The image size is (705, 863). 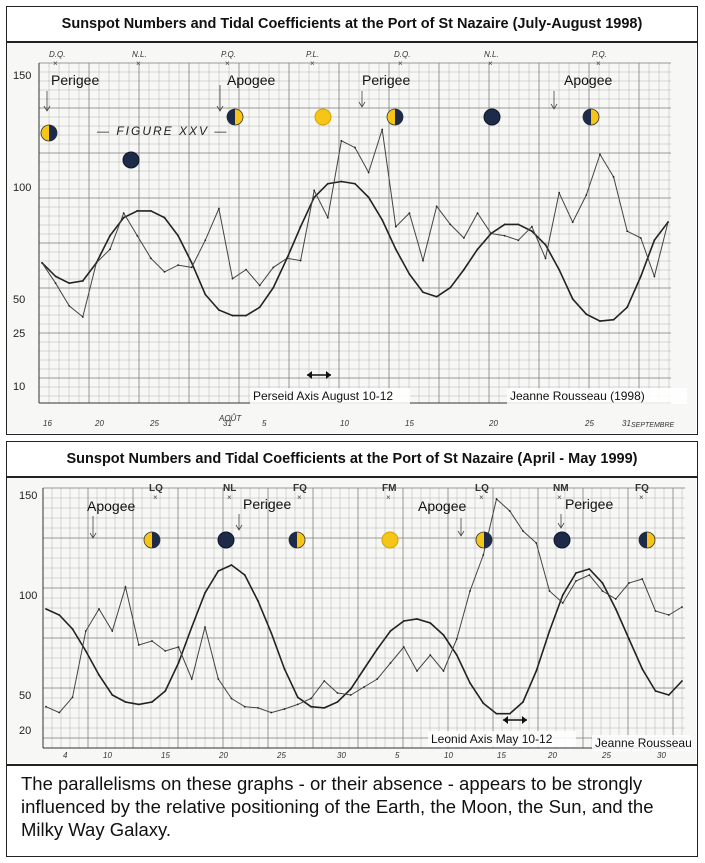 I want to click on x-tick-label: 30, so click(x=341, y=755).